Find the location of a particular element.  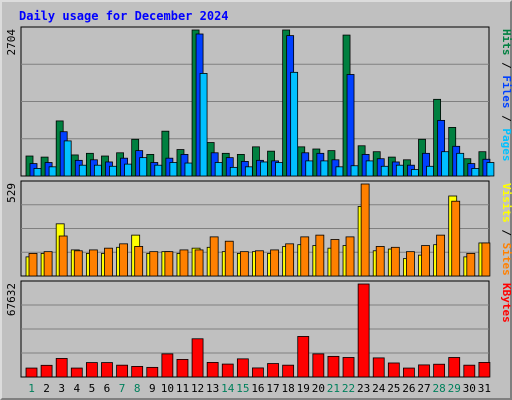

x-tick-label: 19 is located at coordinates (303, 388).